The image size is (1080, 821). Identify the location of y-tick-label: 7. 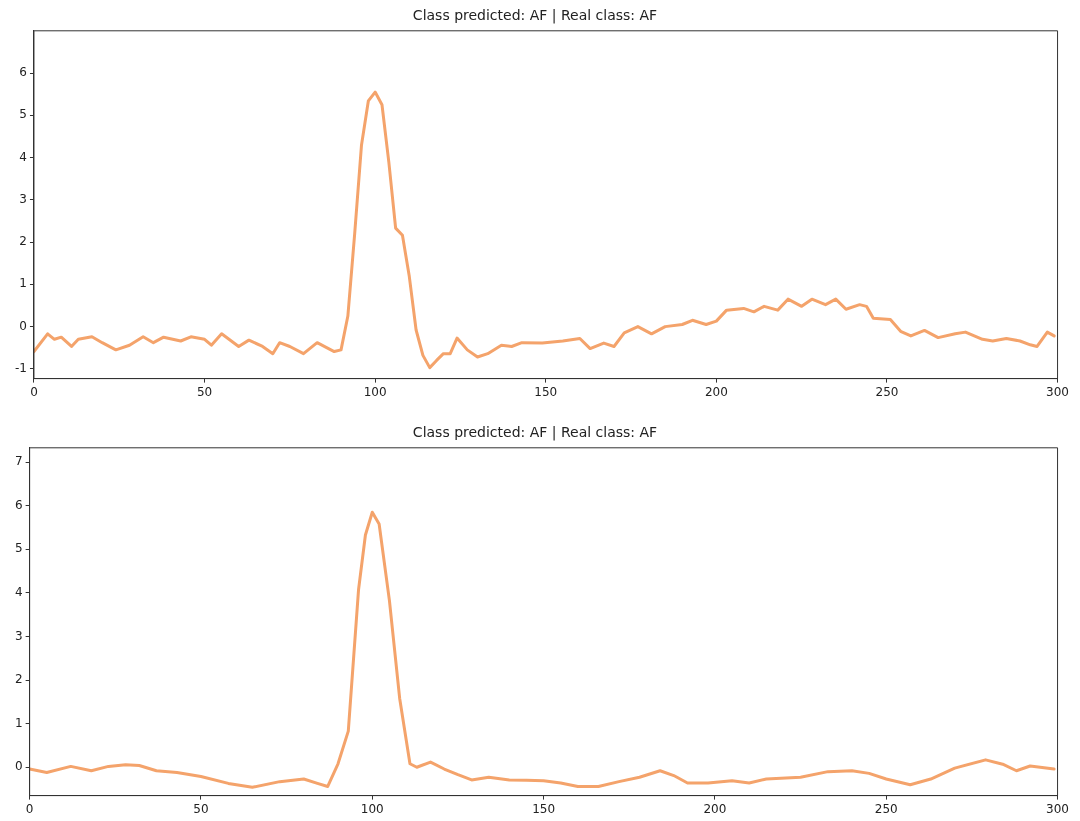
(18, 461).